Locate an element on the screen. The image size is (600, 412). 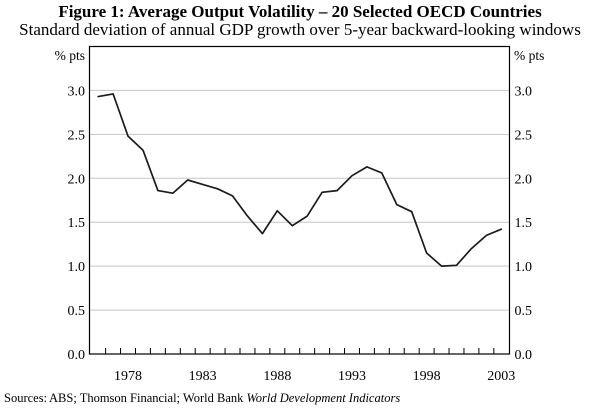
y-tick-label-left: 2.5 is located at coordinates (77, 135).